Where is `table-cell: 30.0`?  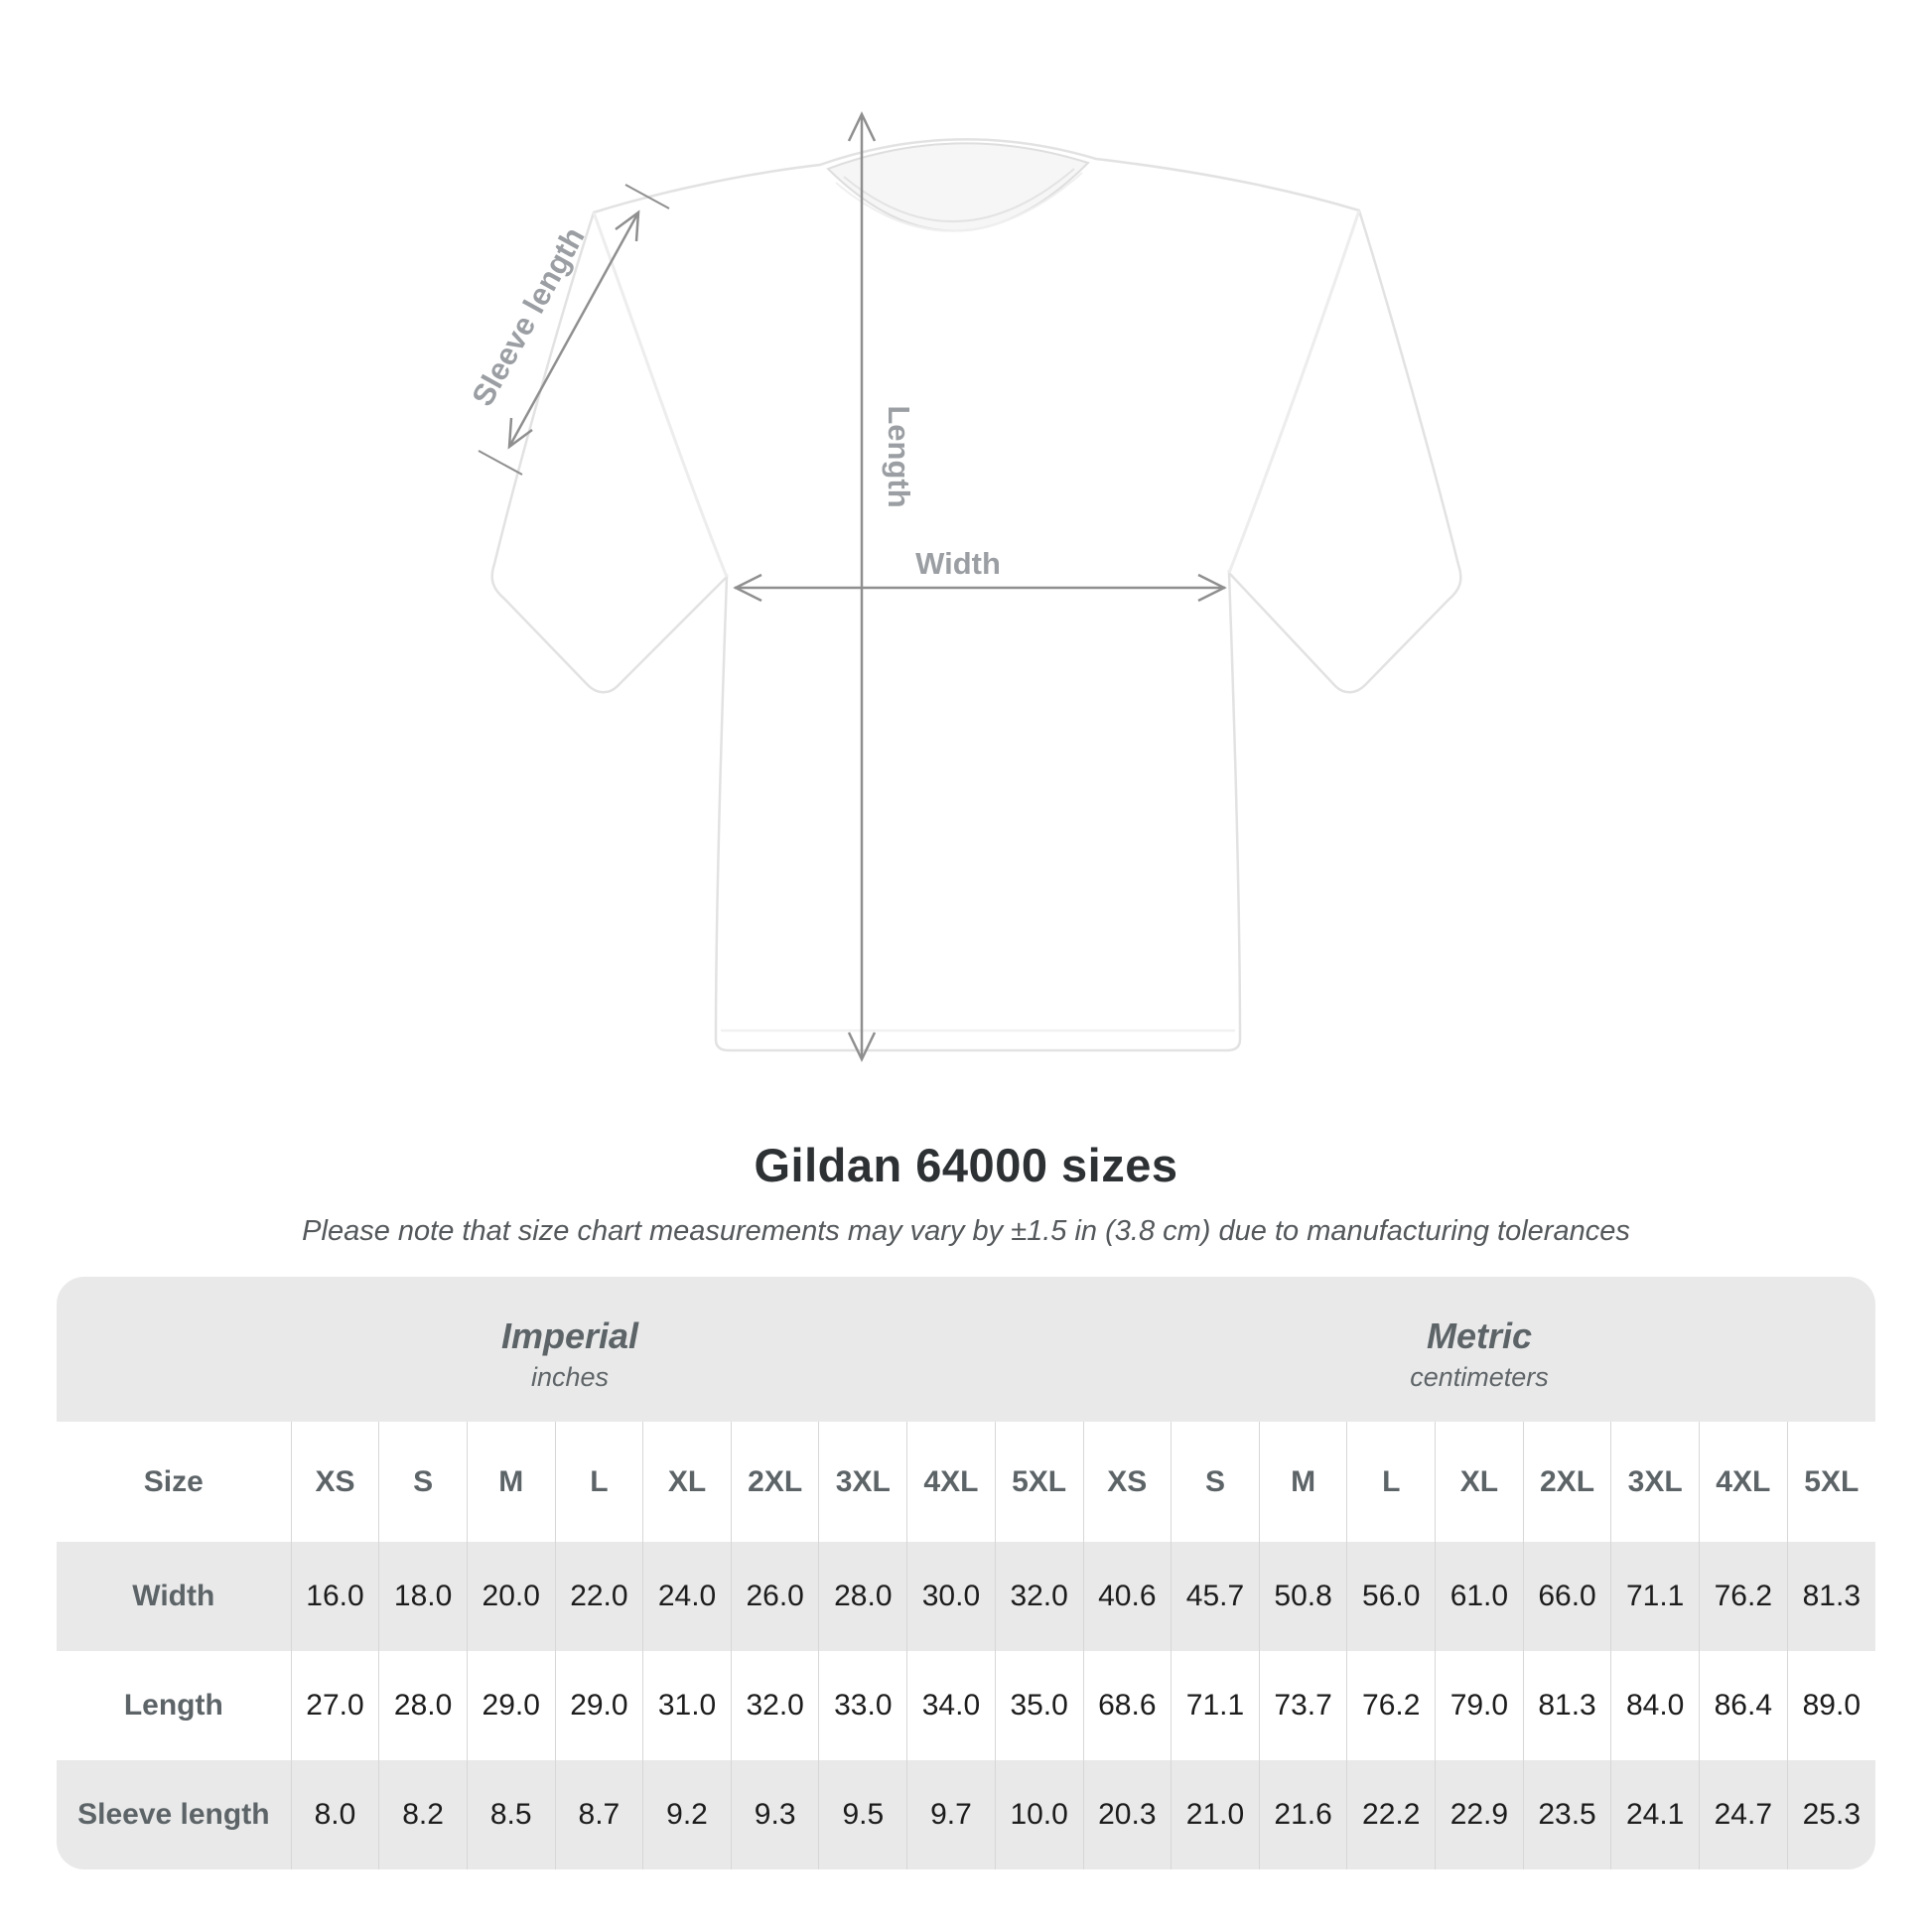 table-cell: 30.0 is located at coordinates (951, 1597).